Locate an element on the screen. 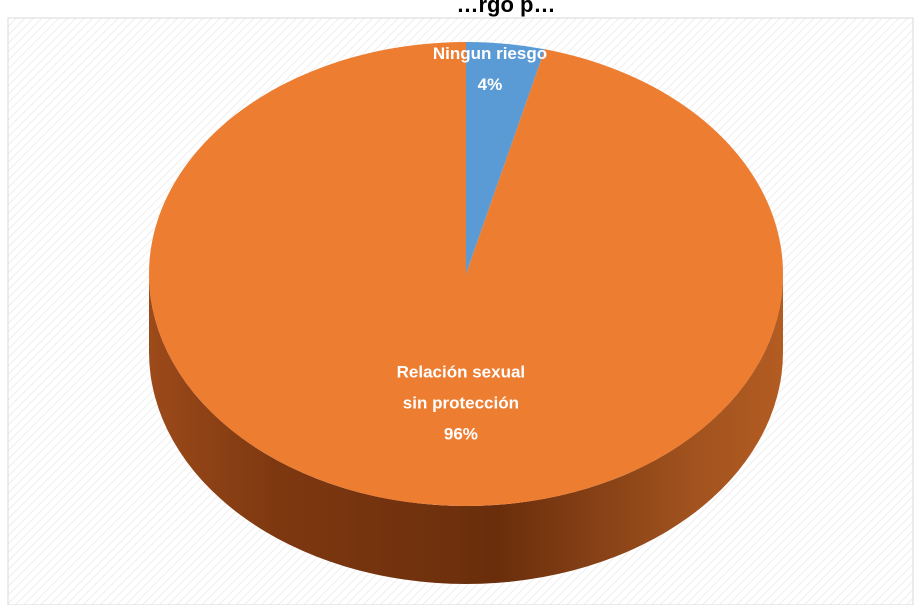 The height and width of the screenshot is (605, 919). slice-name-line: Relación sexual is located at coordinates (461, 372).